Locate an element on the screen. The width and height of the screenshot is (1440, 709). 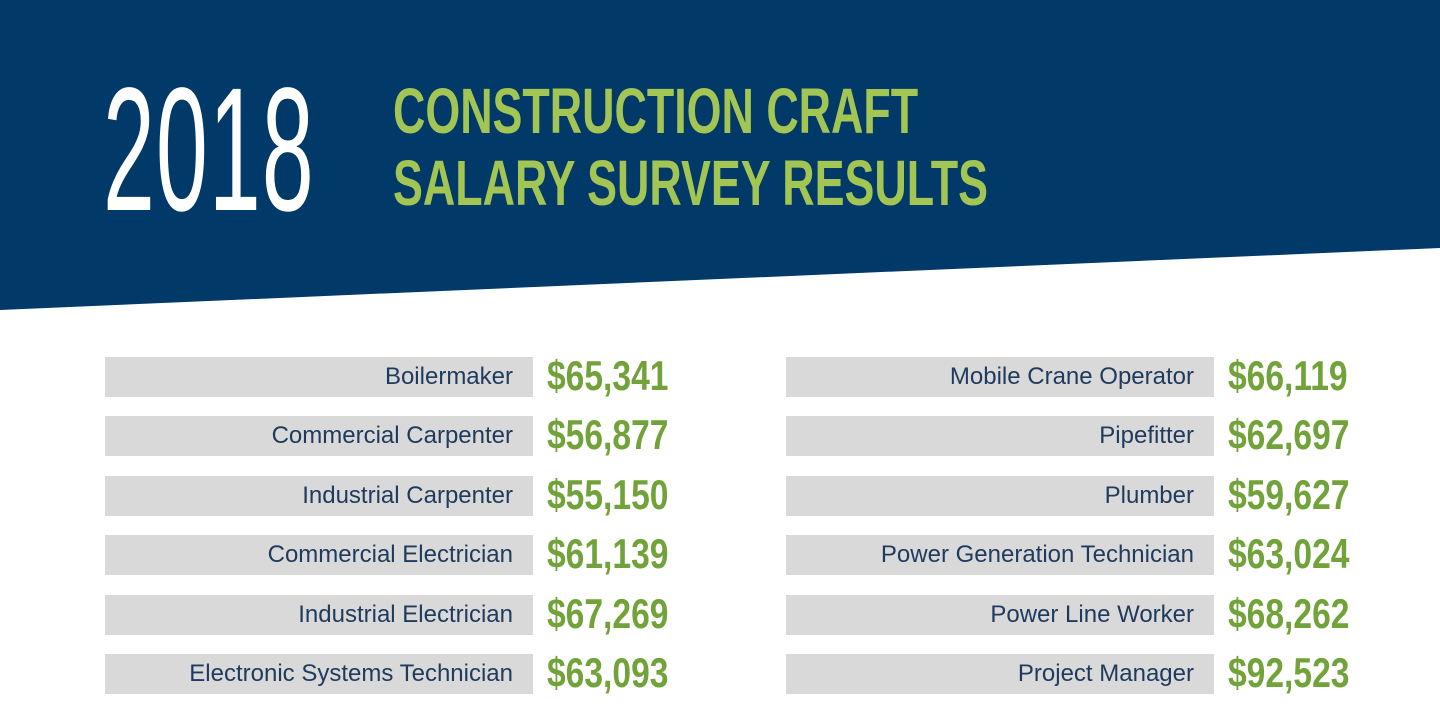
salary-value: $63,093 is located at coordinates (608, 672).